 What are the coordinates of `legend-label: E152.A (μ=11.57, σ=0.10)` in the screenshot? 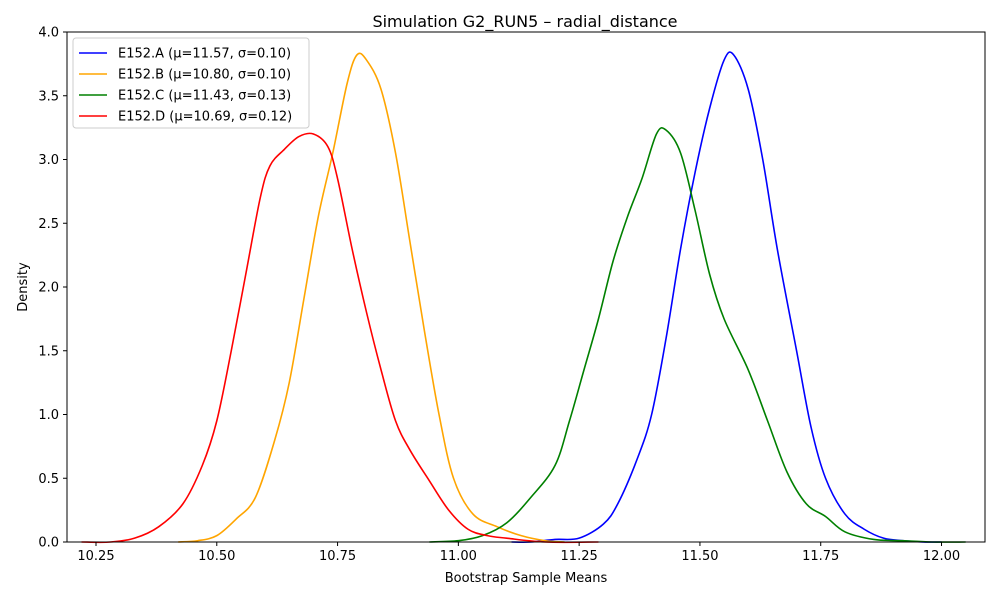 It's located at (204, 54).